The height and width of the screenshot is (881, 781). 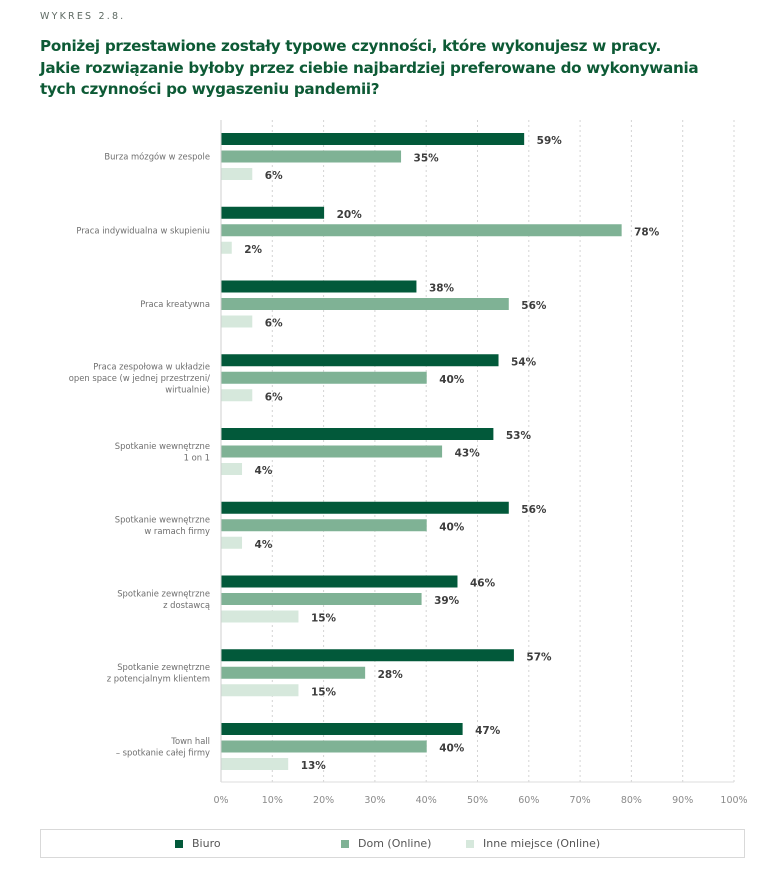 I want to click on x-tick-label: 70%, so click(x=580, y=800).